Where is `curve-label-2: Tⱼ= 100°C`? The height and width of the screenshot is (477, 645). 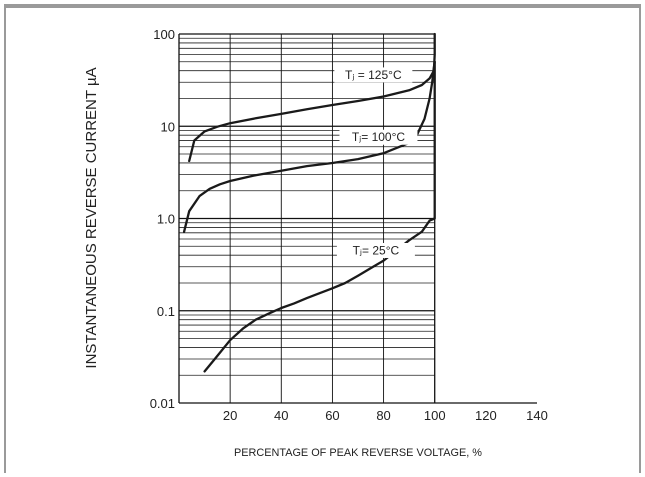 curve-label-2: Tⱼ= 100°C is located at coordinates (379, 137).